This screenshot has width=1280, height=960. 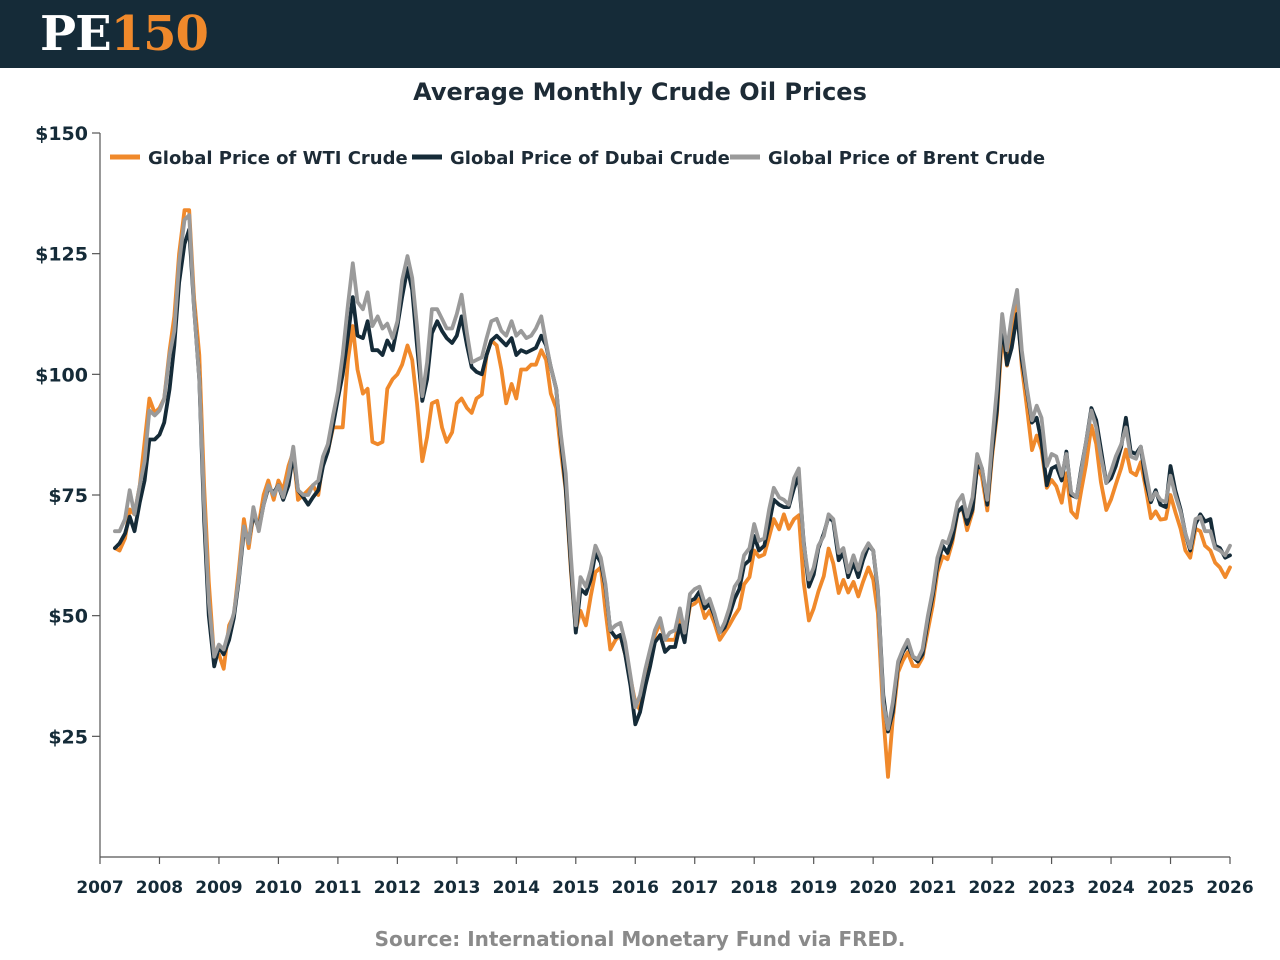 What do you see at coordinates (159, 888) in the screenshot?
I see `x-tick-label: 2008` at bounding box center [159, 888].